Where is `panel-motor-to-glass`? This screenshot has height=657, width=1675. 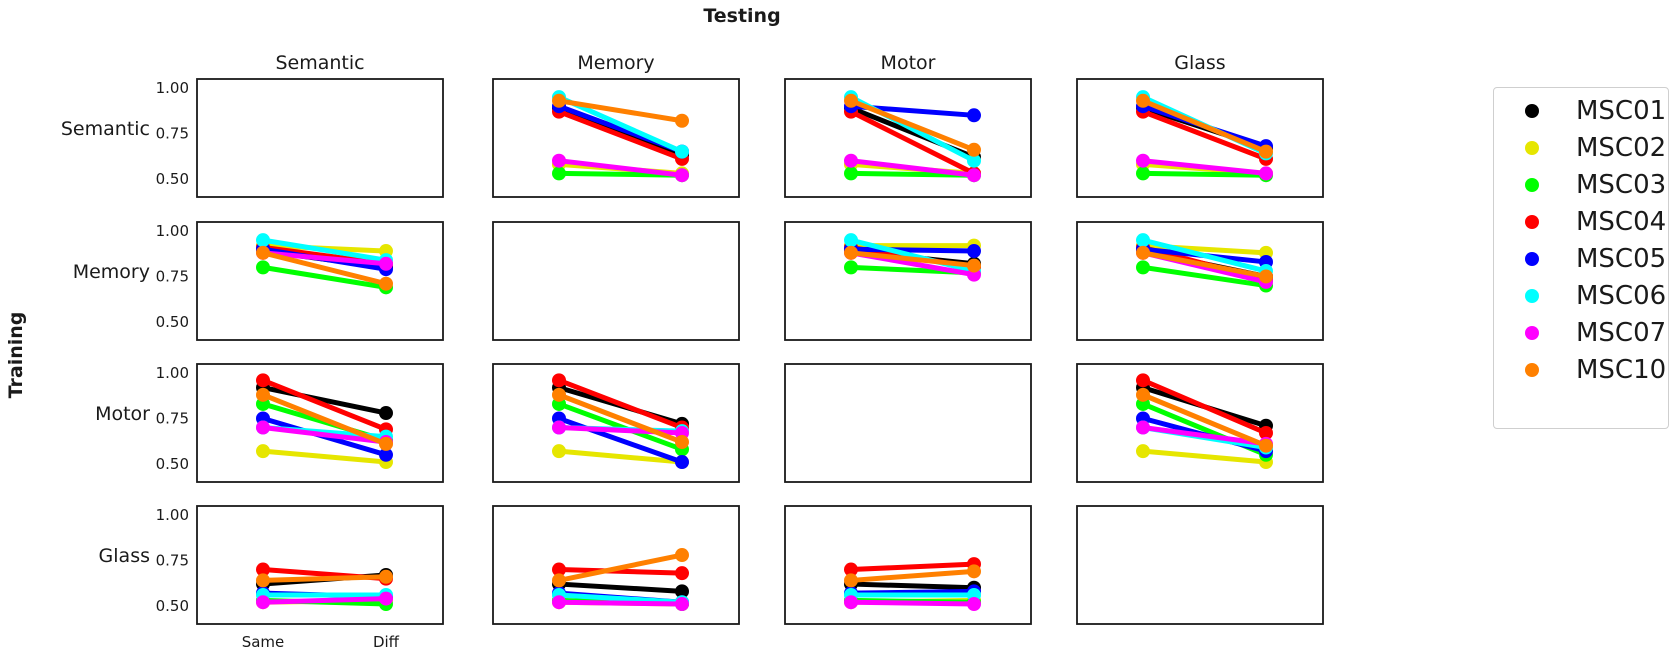 panel-motor-to-glass is located at coordinates (1200, 423).